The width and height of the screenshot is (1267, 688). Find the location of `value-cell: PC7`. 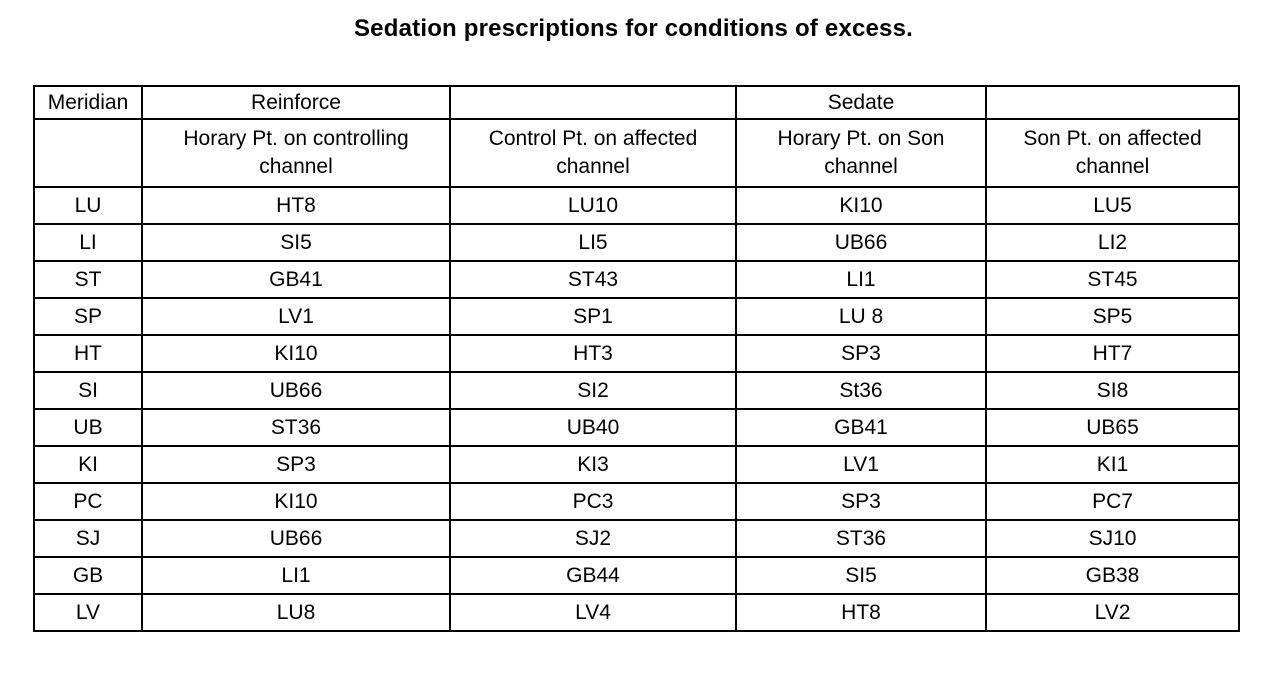

value-cell: PC7 is located at coordinates (1112, 501).